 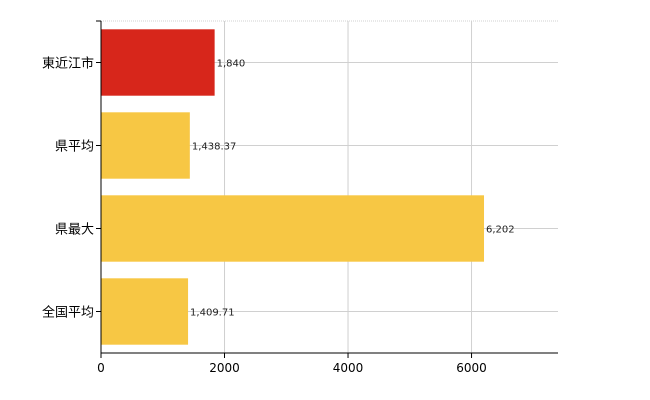 What do you see at coordinates (231, 64) in the screenshot?
I see `data-label: 1,840` at bounding box center [231, 64].